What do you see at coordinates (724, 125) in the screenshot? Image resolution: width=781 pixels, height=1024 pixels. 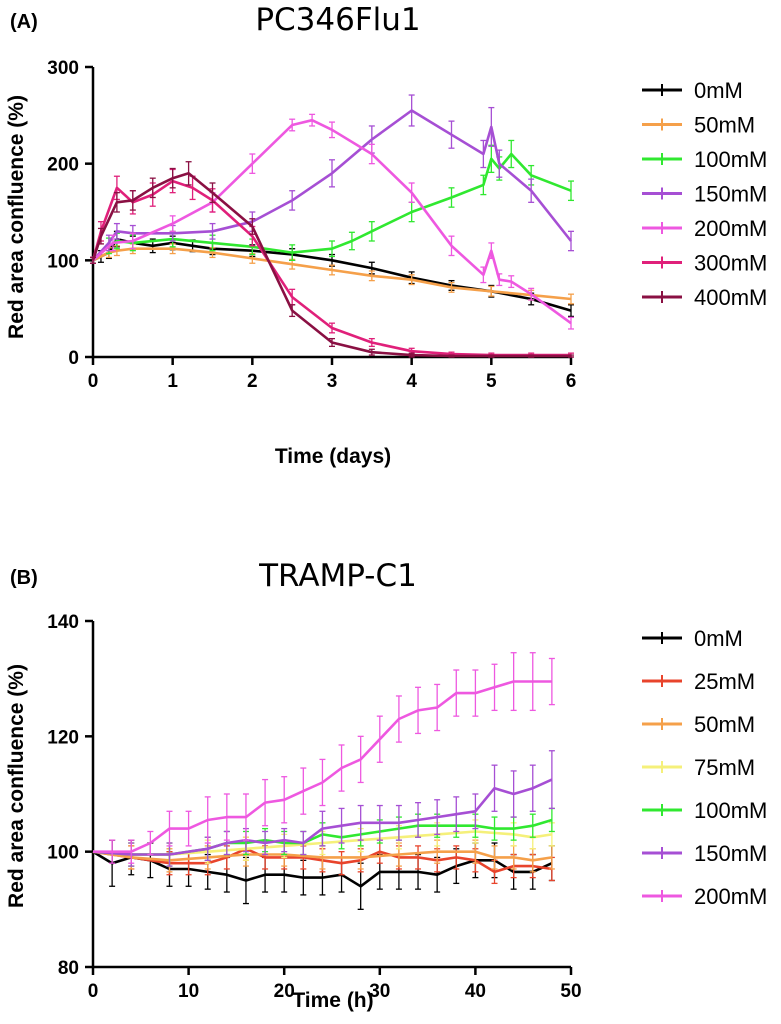 I see `panel-a-legend-label: 50mM` at bounding box center [724, 125].